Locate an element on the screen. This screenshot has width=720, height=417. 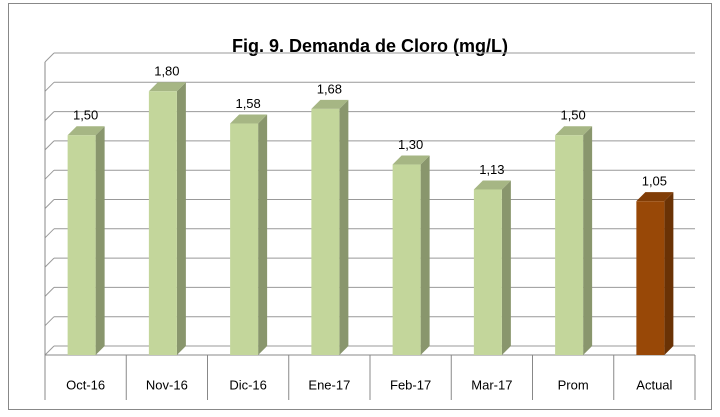
x-tick-label: Mar-17 is located at coordinates (491, 384).